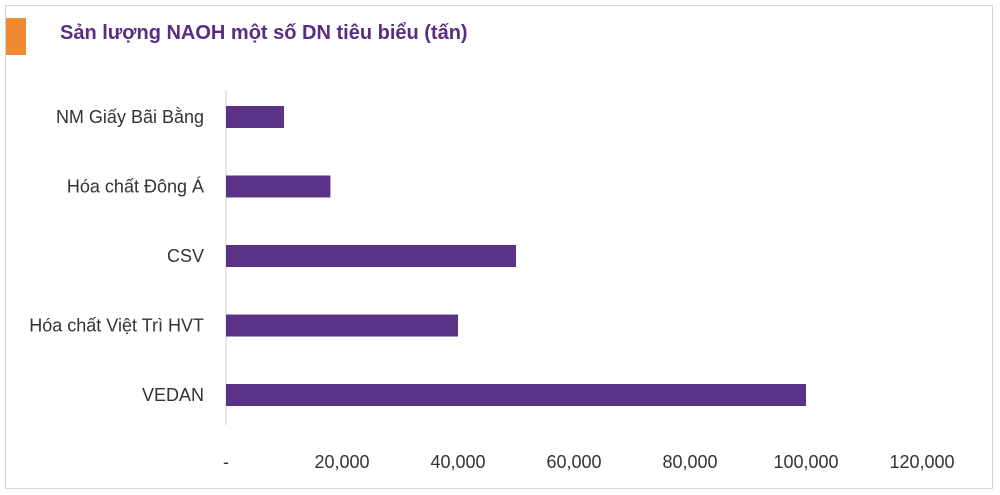 This screenshot has width=1000, height=495. What do you see at coordinates (689, 462) in the screenshot?
I see `x-tick-label: 80,000` at bounding box center [689, 462].